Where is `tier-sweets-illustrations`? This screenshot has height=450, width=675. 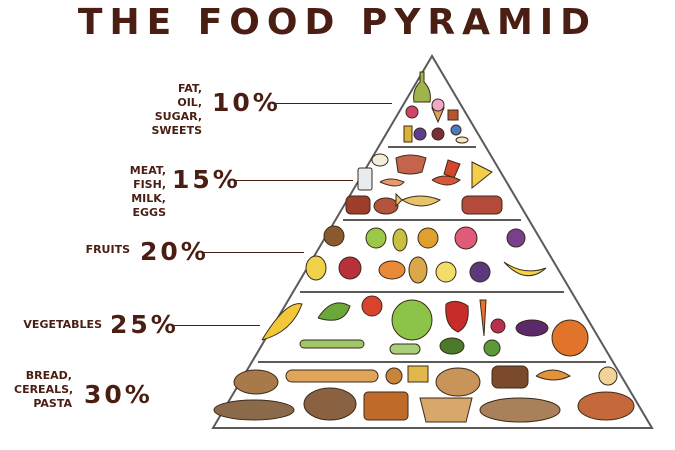
tier-sweets-illustrations is located at coordinates (436, 107).